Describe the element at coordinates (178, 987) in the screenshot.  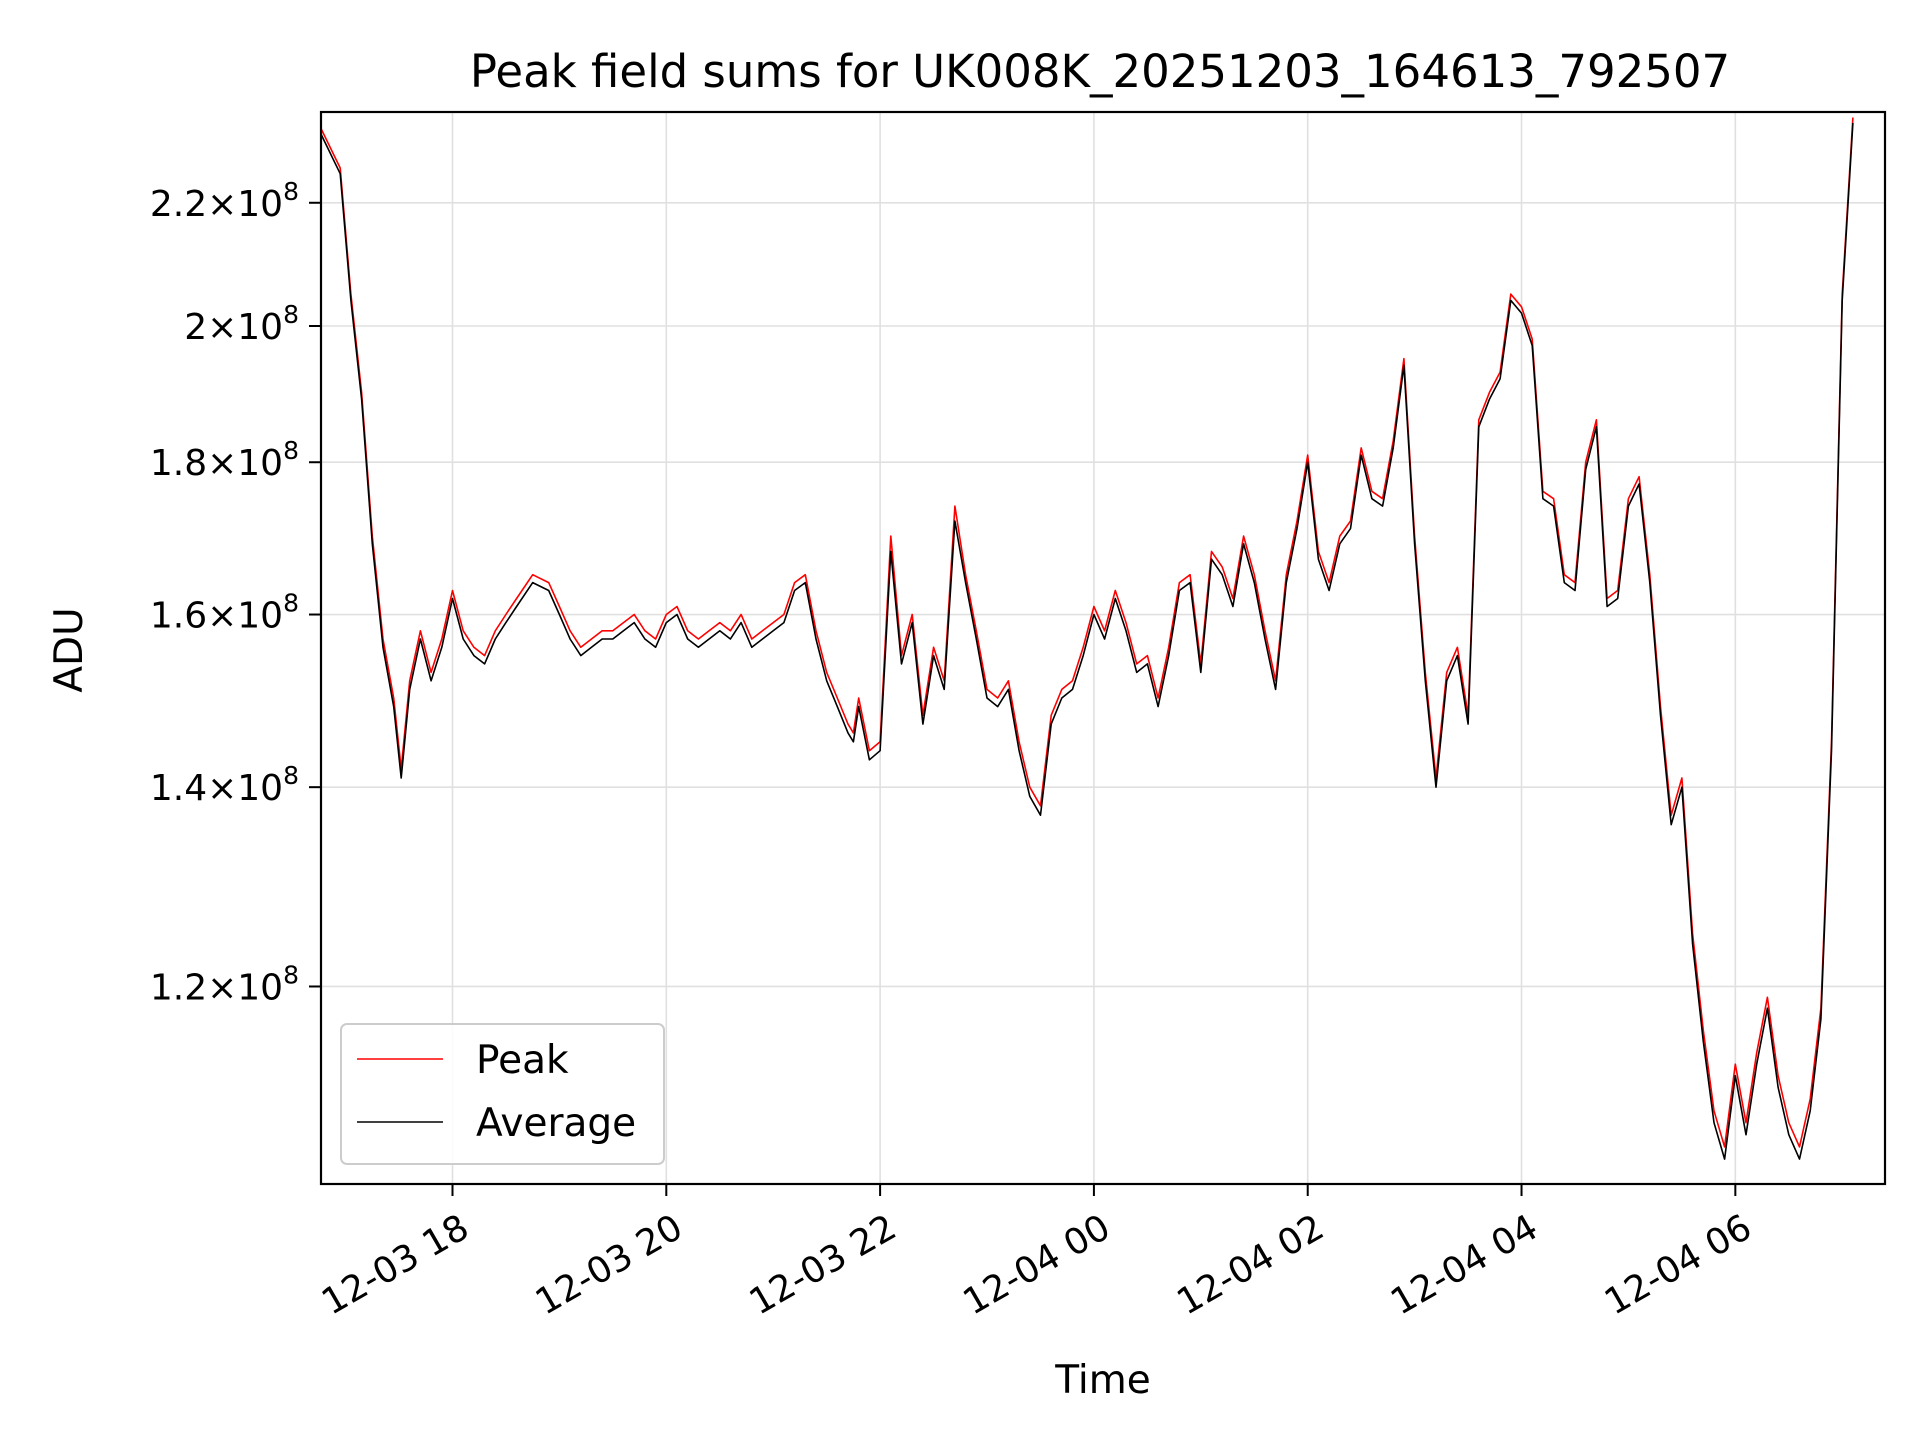
I see `y-tick-mantissa: 1.2` at that location.